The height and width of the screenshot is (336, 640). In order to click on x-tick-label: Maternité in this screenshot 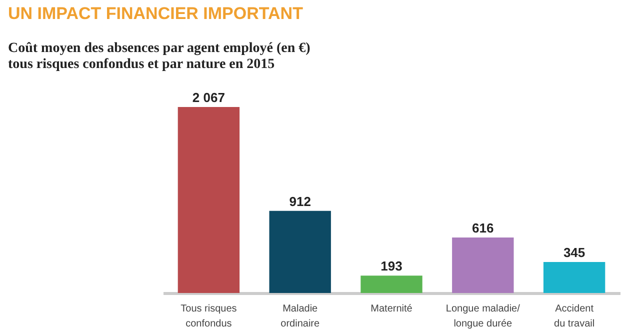, I will do `click(391, 309)`.